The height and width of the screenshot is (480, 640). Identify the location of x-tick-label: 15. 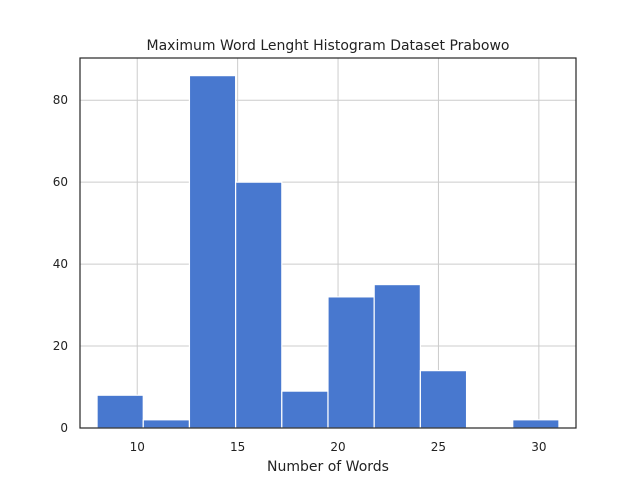
(237, 447).